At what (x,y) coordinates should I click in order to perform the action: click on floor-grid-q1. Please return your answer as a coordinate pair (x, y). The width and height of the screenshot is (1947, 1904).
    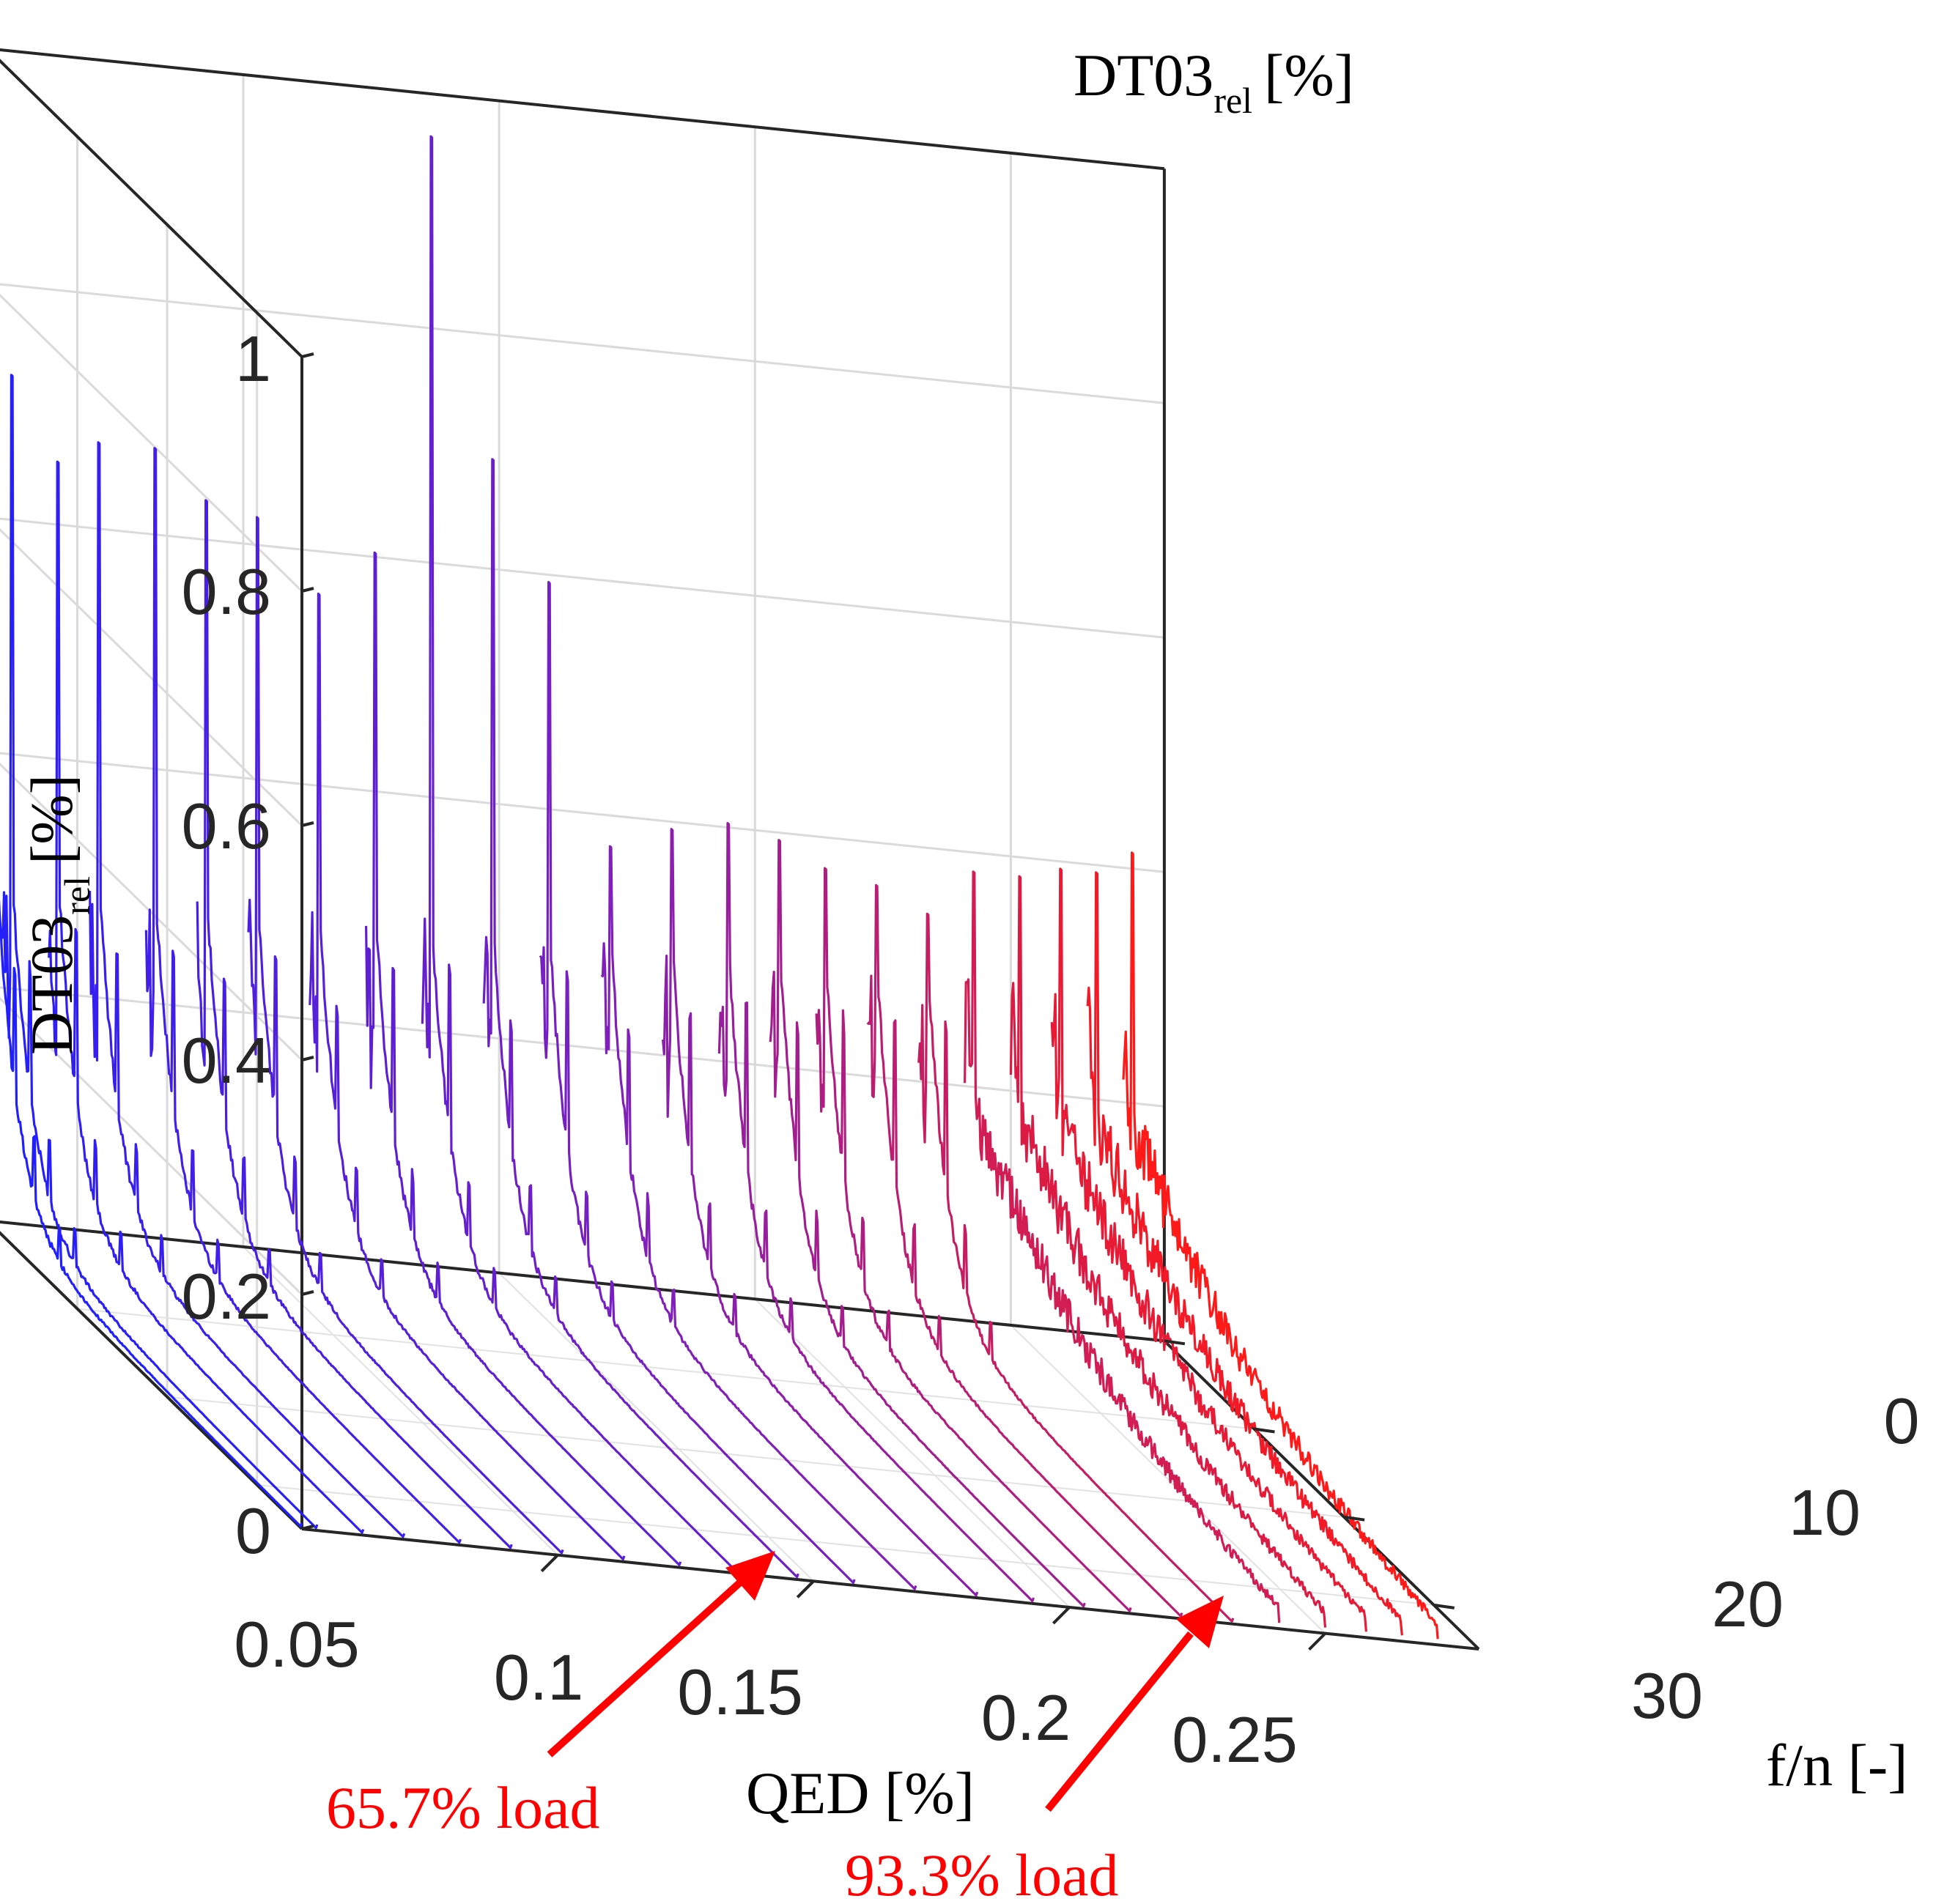
    Looking at the image, I should click on (656, 1427).